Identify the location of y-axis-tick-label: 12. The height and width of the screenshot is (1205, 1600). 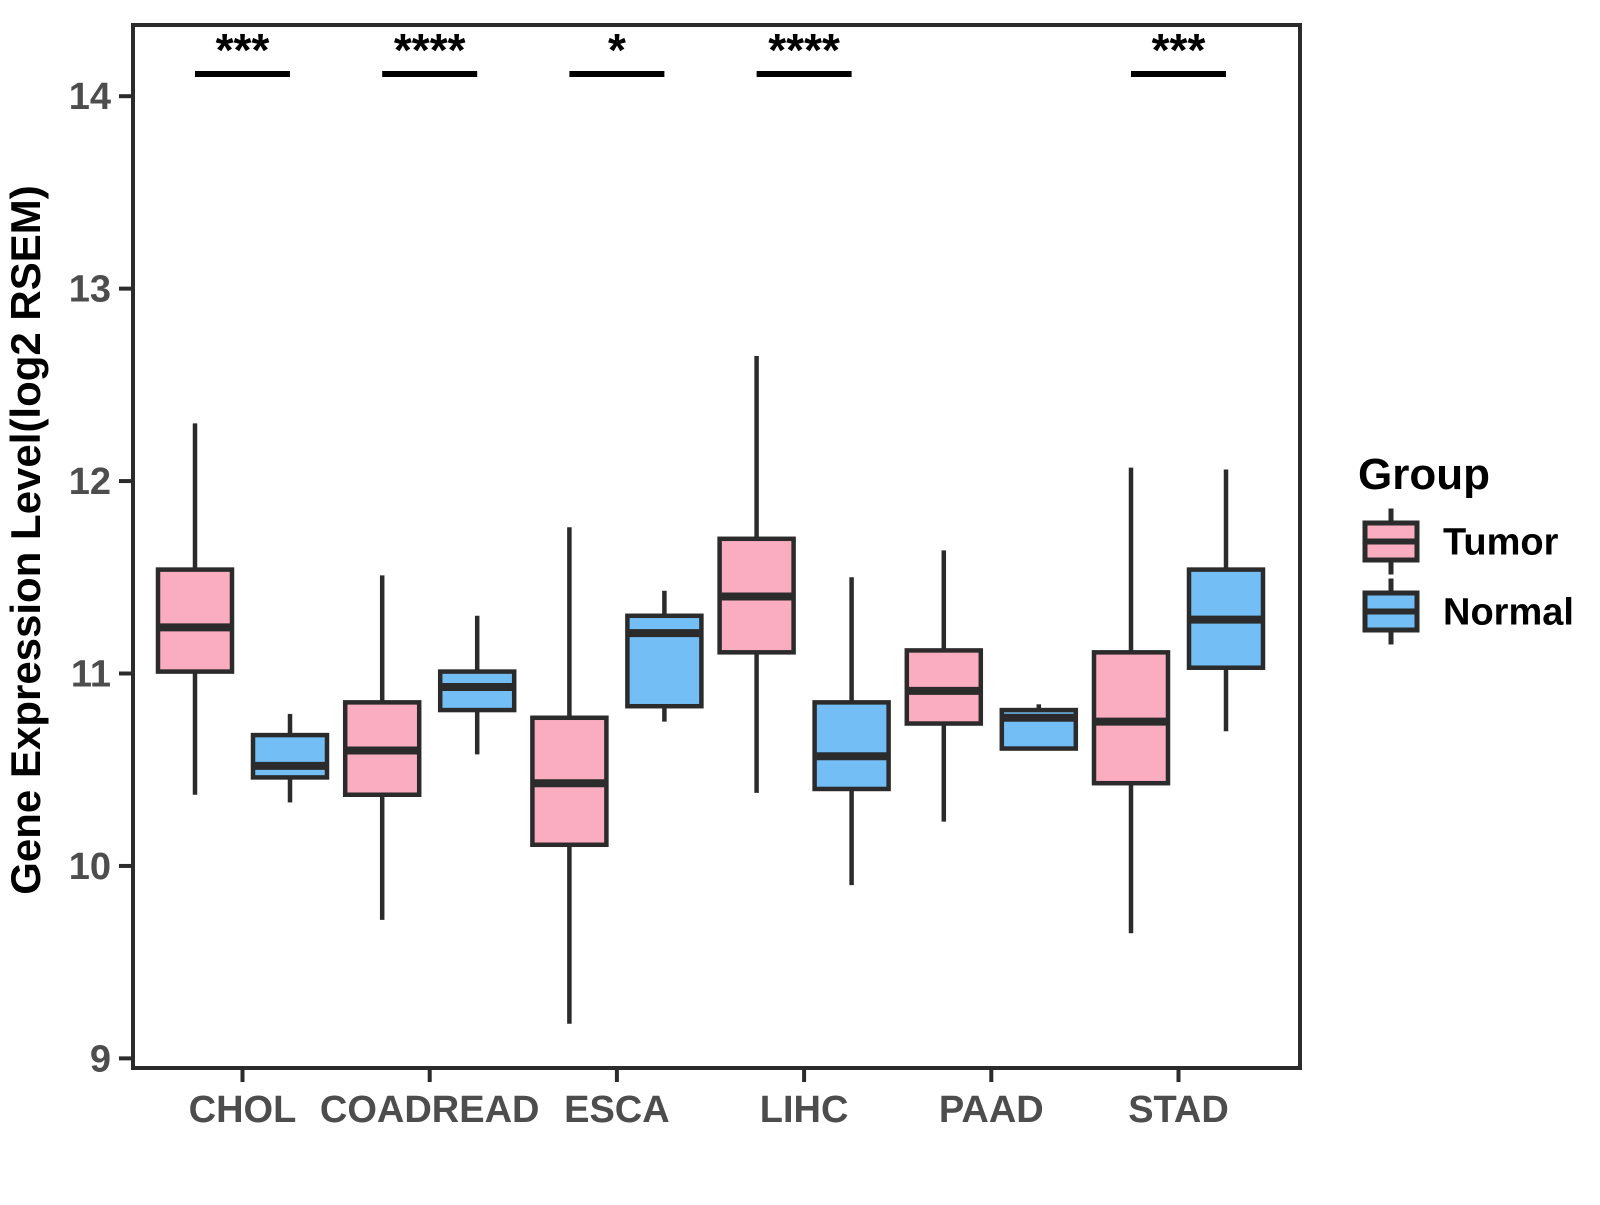
(90, 482).